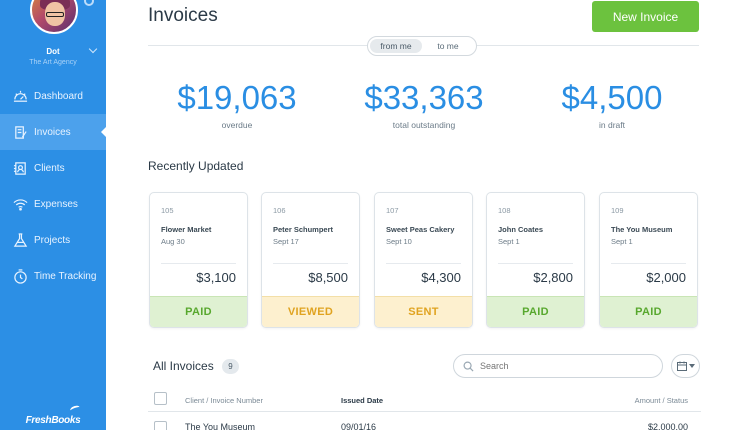 Image resolution: width=750 pixels, height=430 pixels. I want to click on sidebar: Dot The Art Agency Dashboard Invoices C, so click(53, 215).